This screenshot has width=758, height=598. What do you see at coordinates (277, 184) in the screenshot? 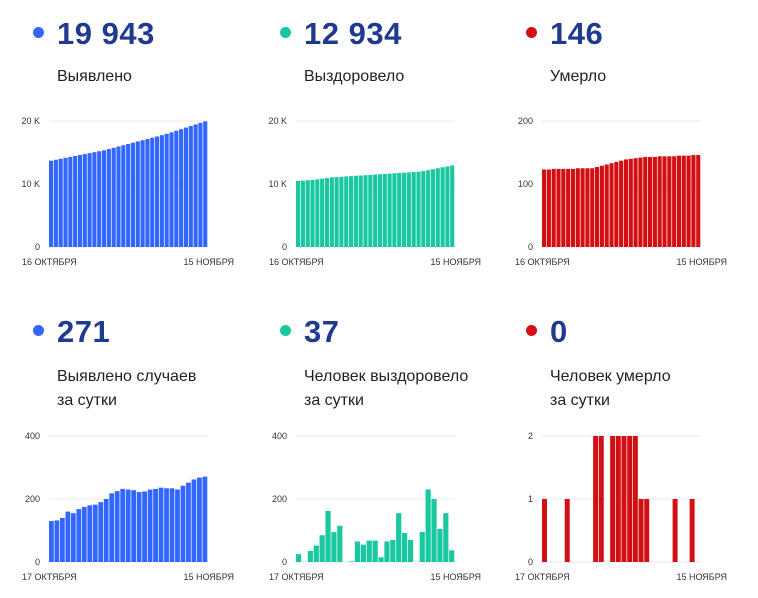
I see `y-tick-label: 10 K` at bounding box center [277, 184].